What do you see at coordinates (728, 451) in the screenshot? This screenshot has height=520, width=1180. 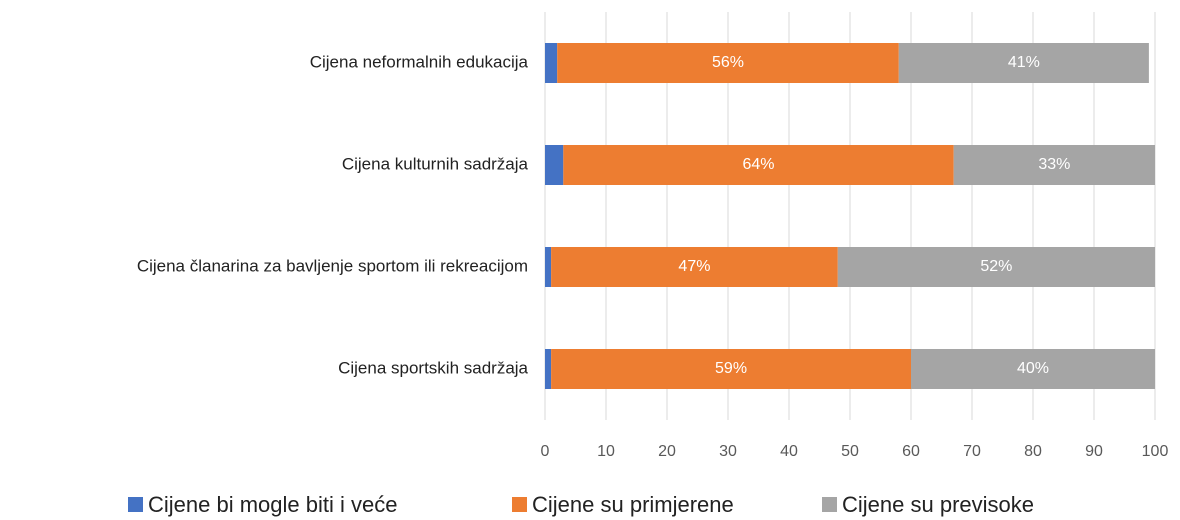 I see `x-tick-label: 30` at bounding box center [728, 451].